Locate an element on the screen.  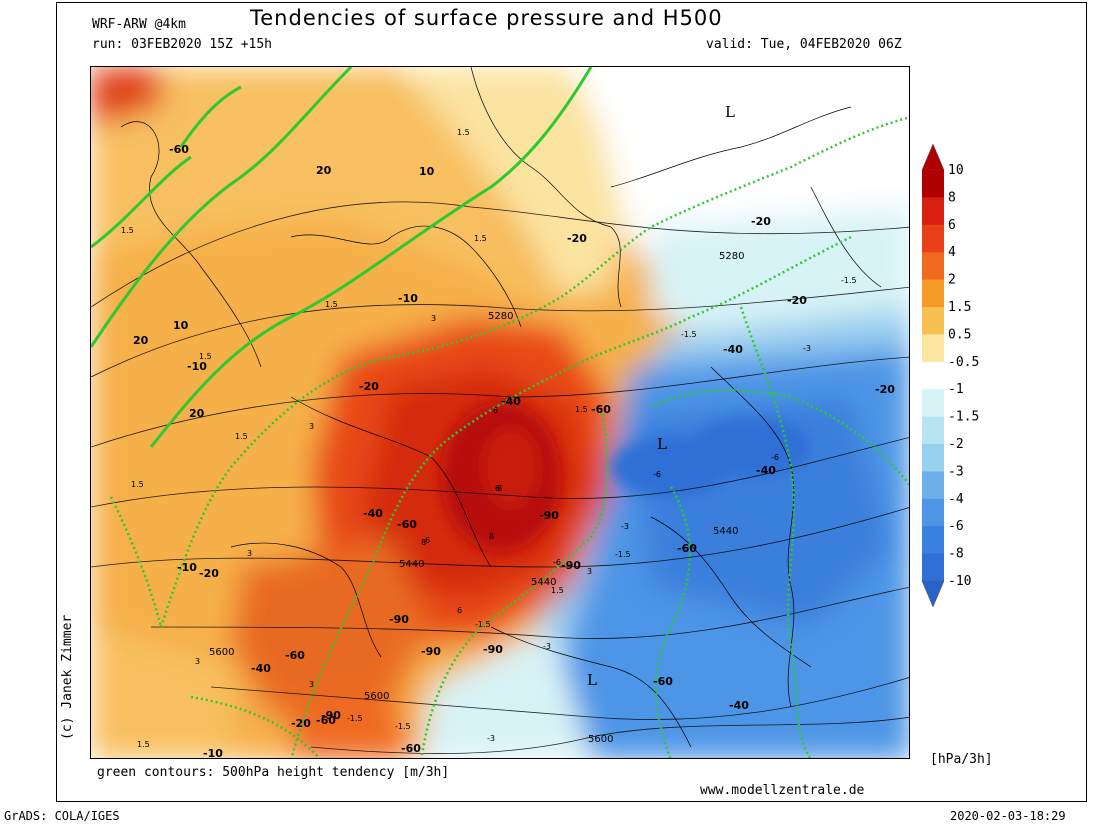
colorbar-labels: 10 8 6 4 2 1.5 0.5 -0.5 -1 -1.5 -2 -3 -4 -6 -8 -10 is located at coordinates (963, 376).